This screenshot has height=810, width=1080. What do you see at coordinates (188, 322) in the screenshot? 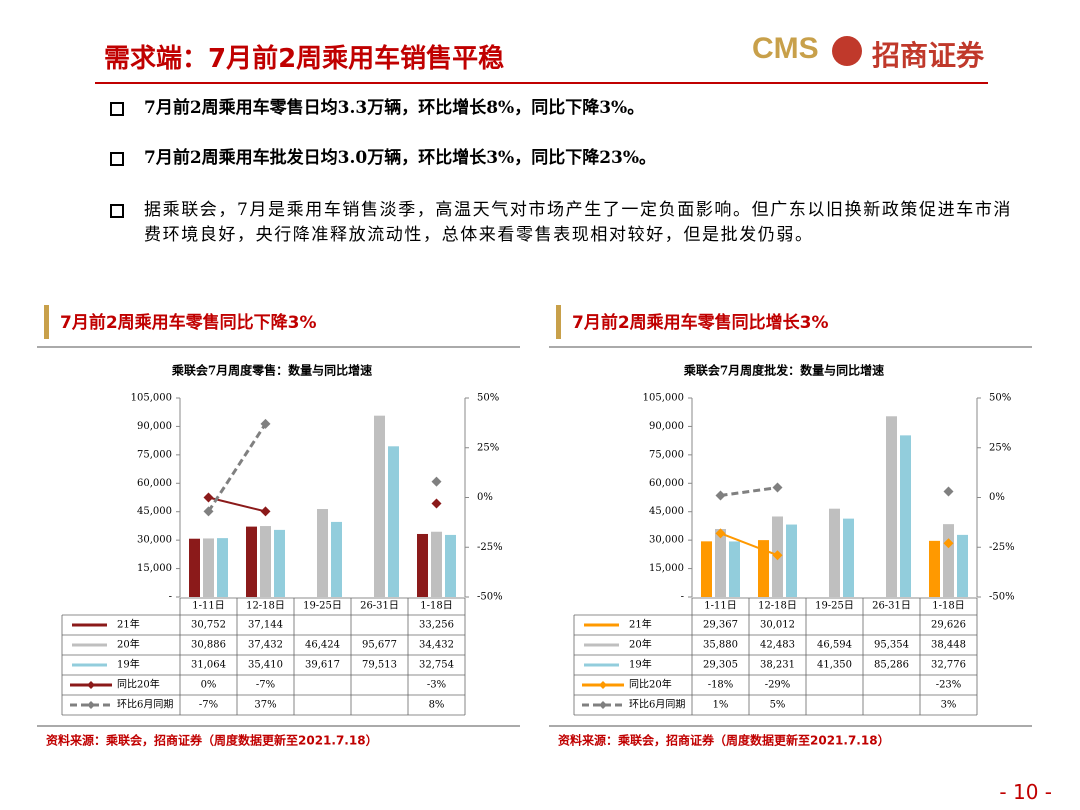
I see `panel-heading: 7月前2周乘用车零售同比下降3%` at bounding box center [188, 322].